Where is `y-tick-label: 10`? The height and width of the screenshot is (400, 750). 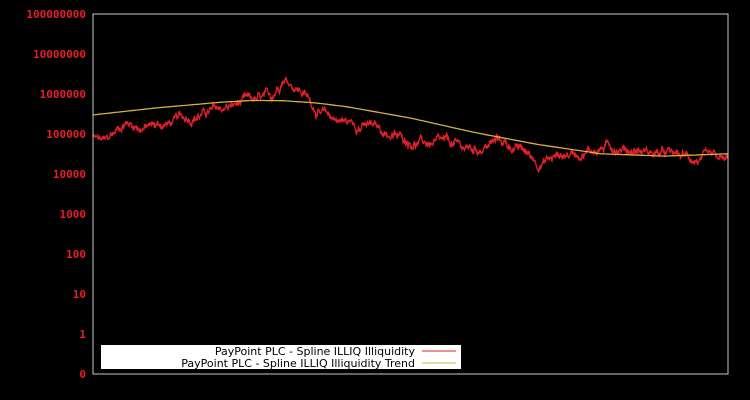 y-tick-label: 10 is located at coordinates (79, 294).